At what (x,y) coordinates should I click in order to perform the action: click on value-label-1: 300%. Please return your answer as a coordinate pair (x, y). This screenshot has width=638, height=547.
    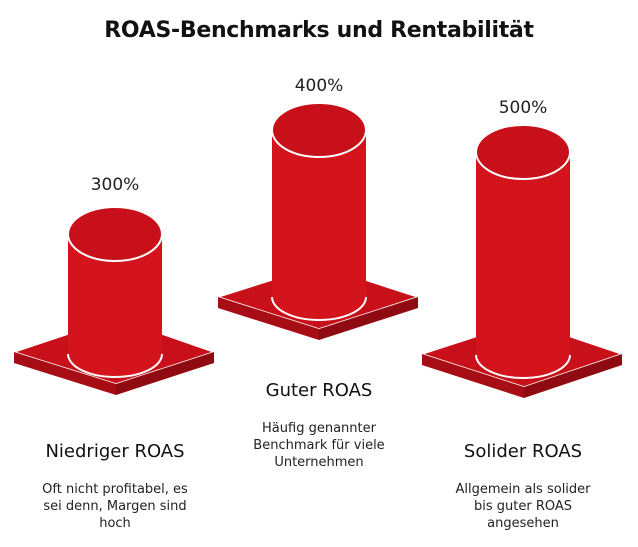
    Looking at the image, I should click on (115, 185).